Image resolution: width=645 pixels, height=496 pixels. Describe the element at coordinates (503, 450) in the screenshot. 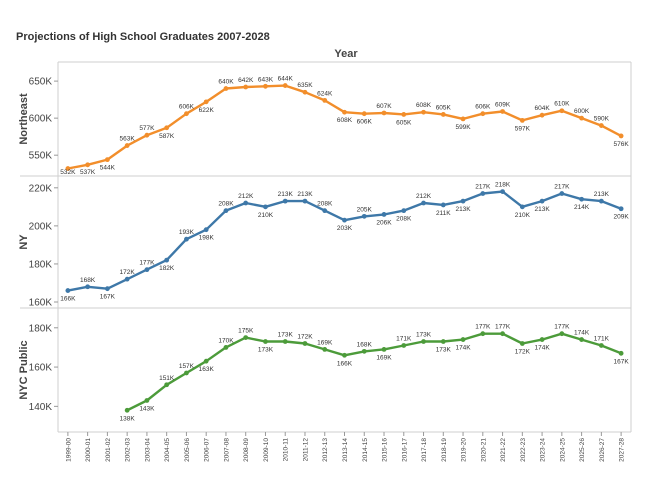

I see `x-tick-label: 2021-22` at that location.